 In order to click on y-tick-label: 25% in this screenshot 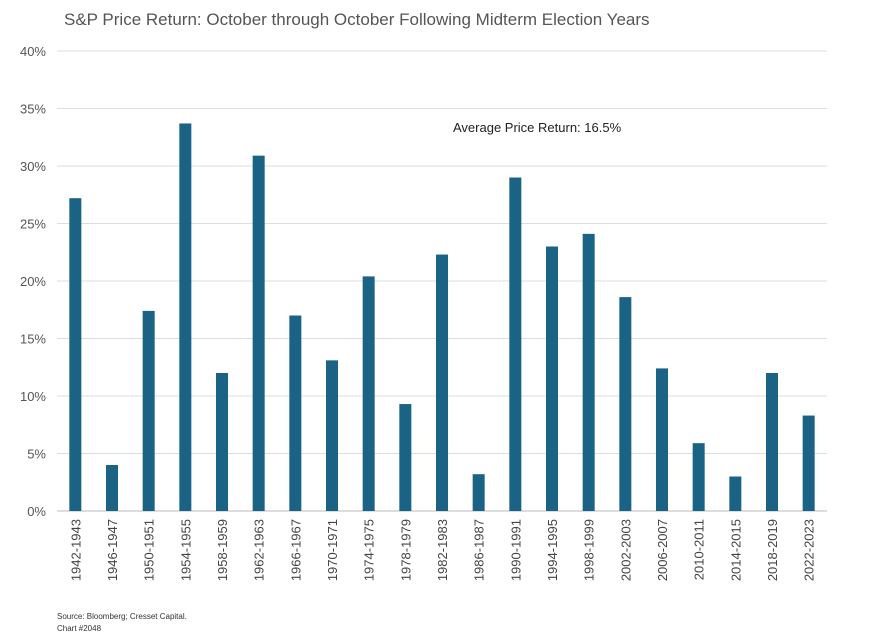, I will do `click(33, 224)`.